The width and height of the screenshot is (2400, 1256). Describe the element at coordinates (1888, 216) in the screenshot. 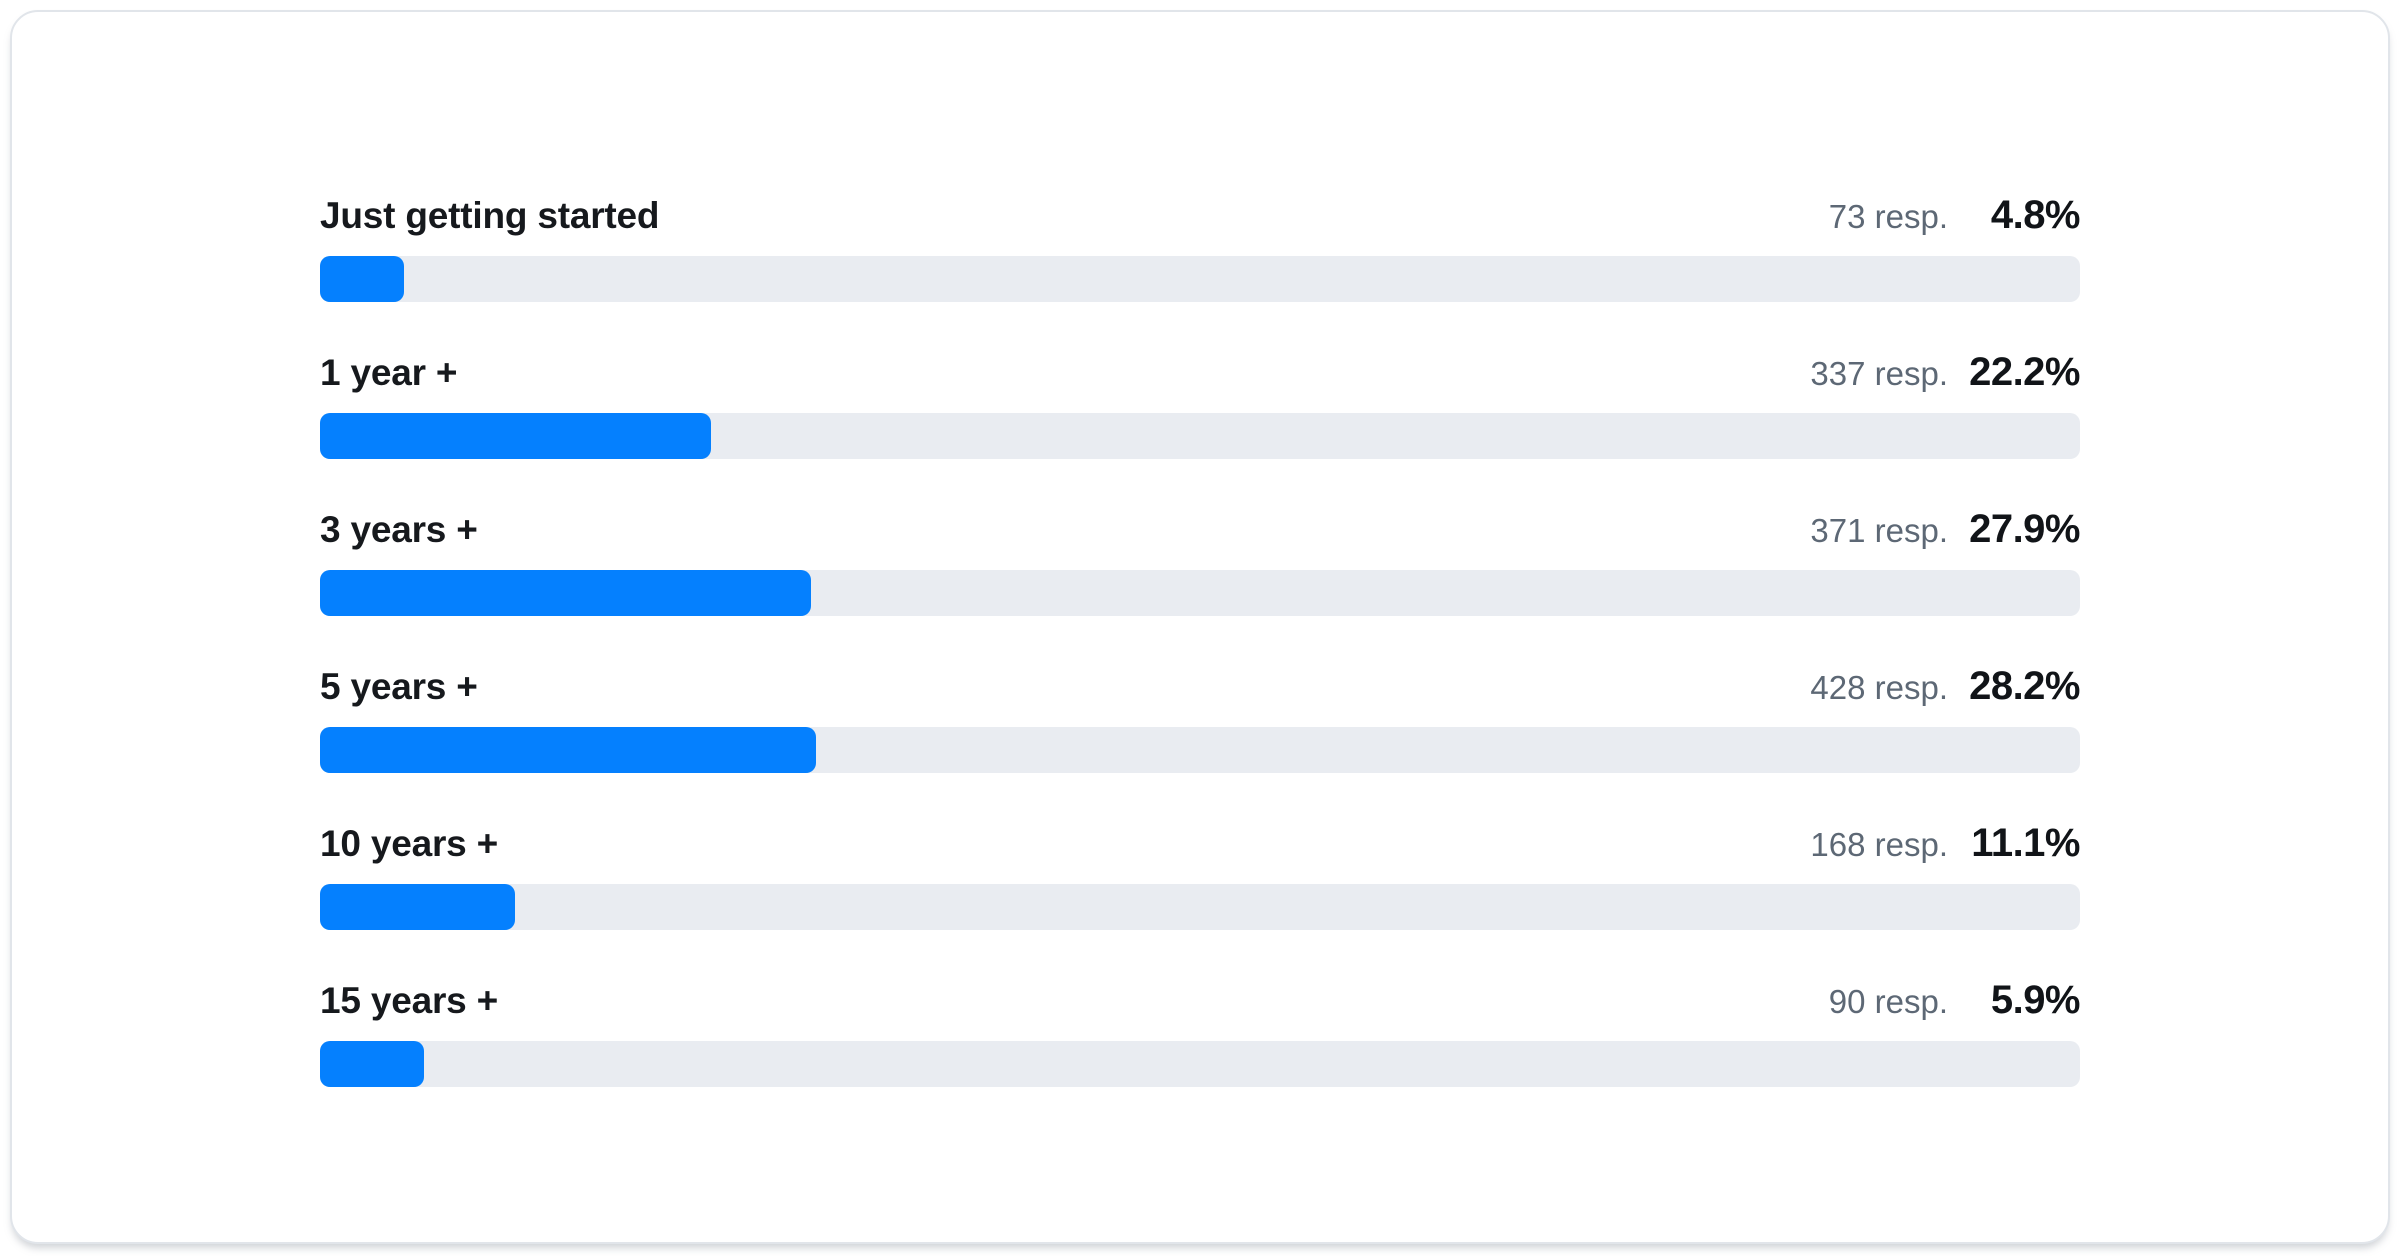

I see `row-responses-count: 73 resp.` at that location.